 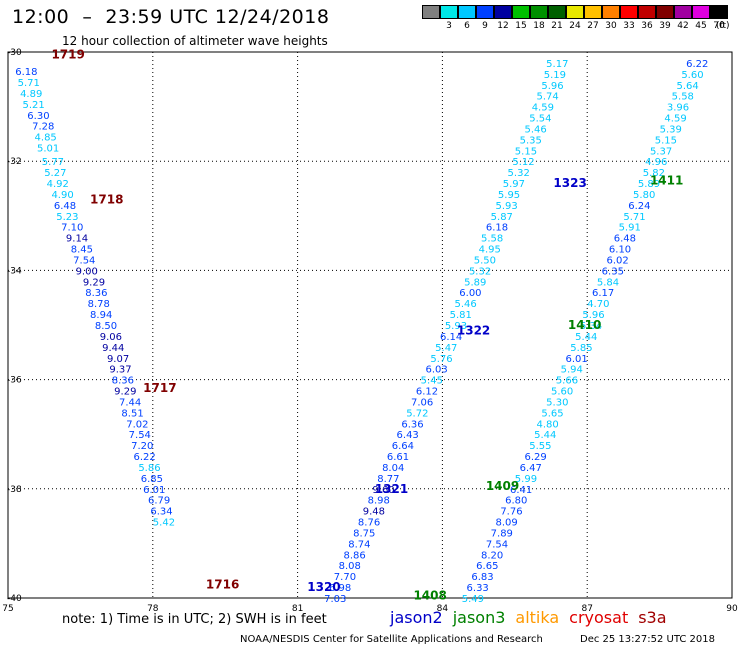 What do you see at coordinates (581, 348) in the screenshot?
I see `wave-height-label: 5.85` at bounding box center [581, 348].